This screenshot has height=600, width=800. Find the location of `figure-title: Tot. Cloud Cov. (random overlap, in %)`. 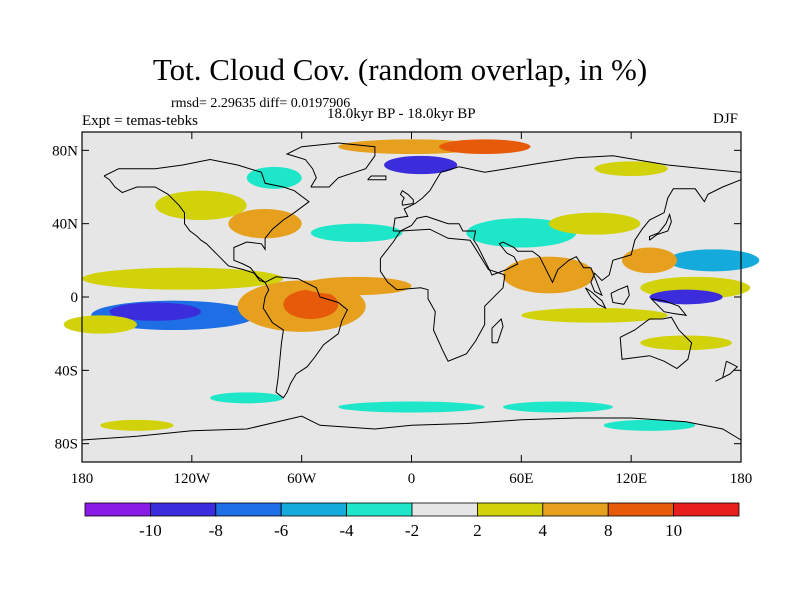

figure-title: Tot. Cloud Cov. (random overlap, in %) is located at coordinates (400, 69).